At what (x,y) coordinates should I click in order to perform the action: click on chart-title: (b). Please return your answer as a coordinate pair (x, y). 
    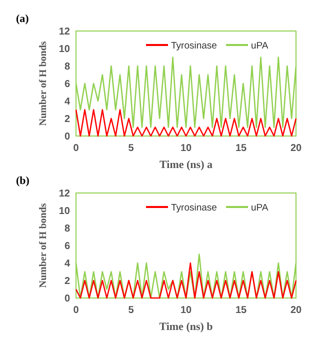
    Looking at the image, I should click on (23, 181).